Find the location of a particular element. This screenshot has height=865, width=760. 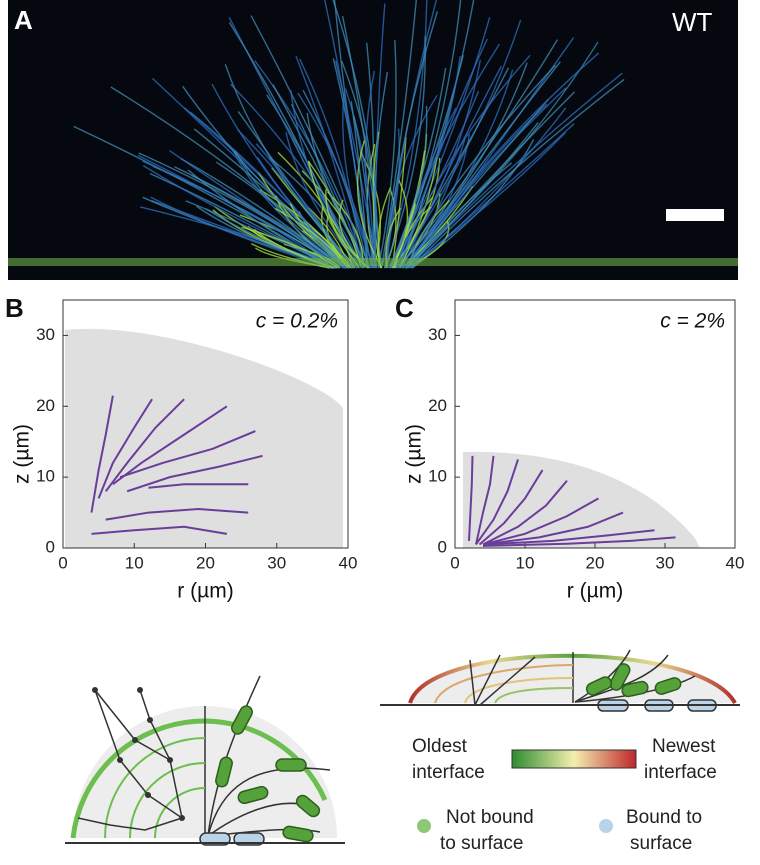

annotation: c = 2% is located at coordinates (692, 321).